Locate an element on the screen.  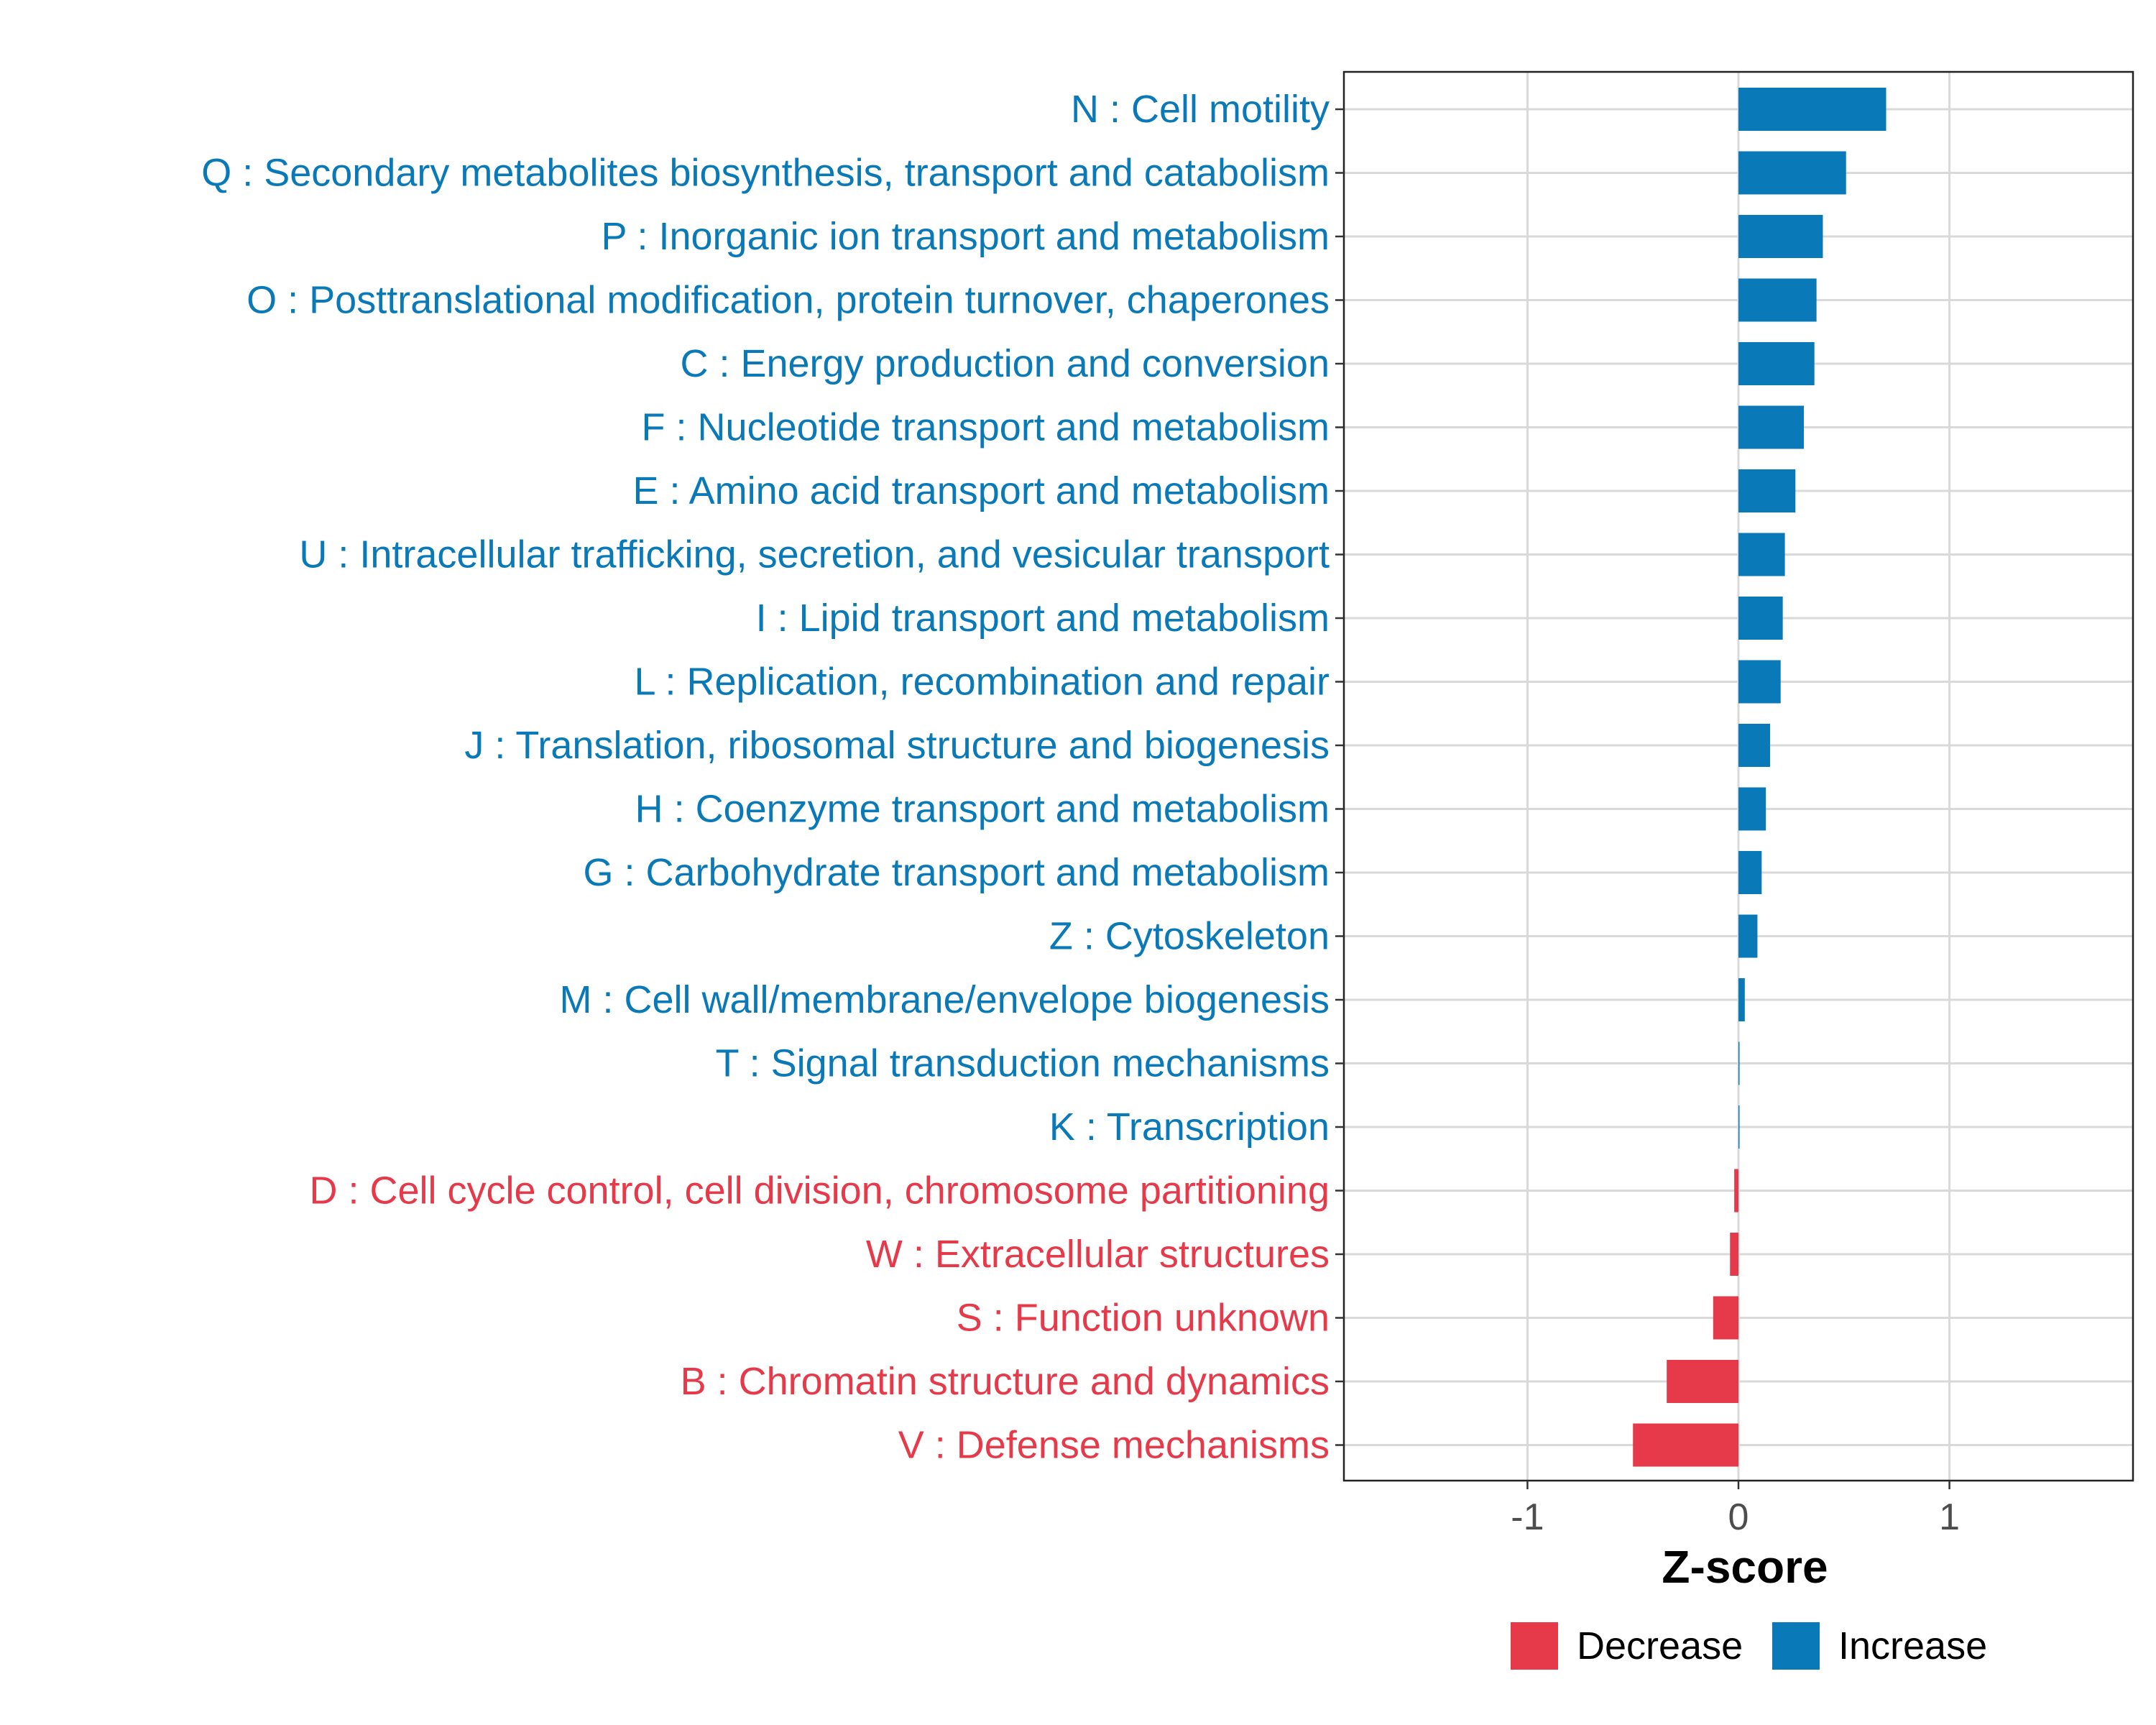
category-label: E : Amino acid transport and metabolism is located at coordinates (981, 490).